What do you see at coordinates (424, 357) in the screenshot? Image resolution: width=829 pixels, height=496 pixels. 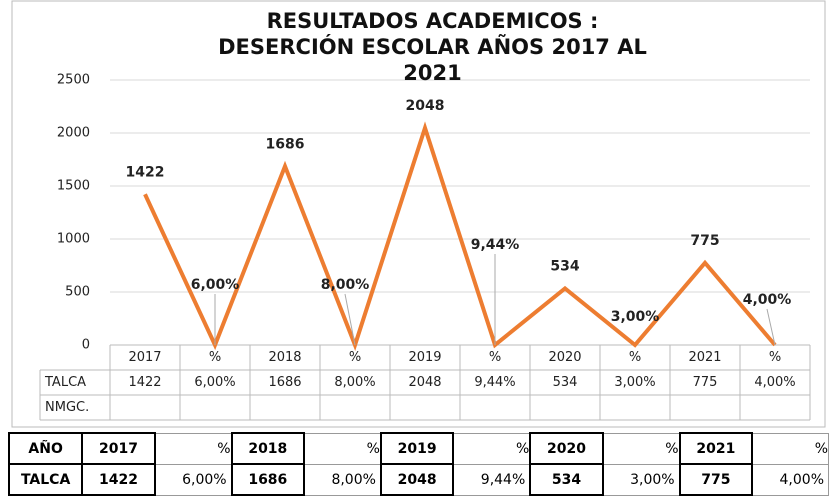 I see `x-tick-label: 2019` at bounding box center [424, 357].